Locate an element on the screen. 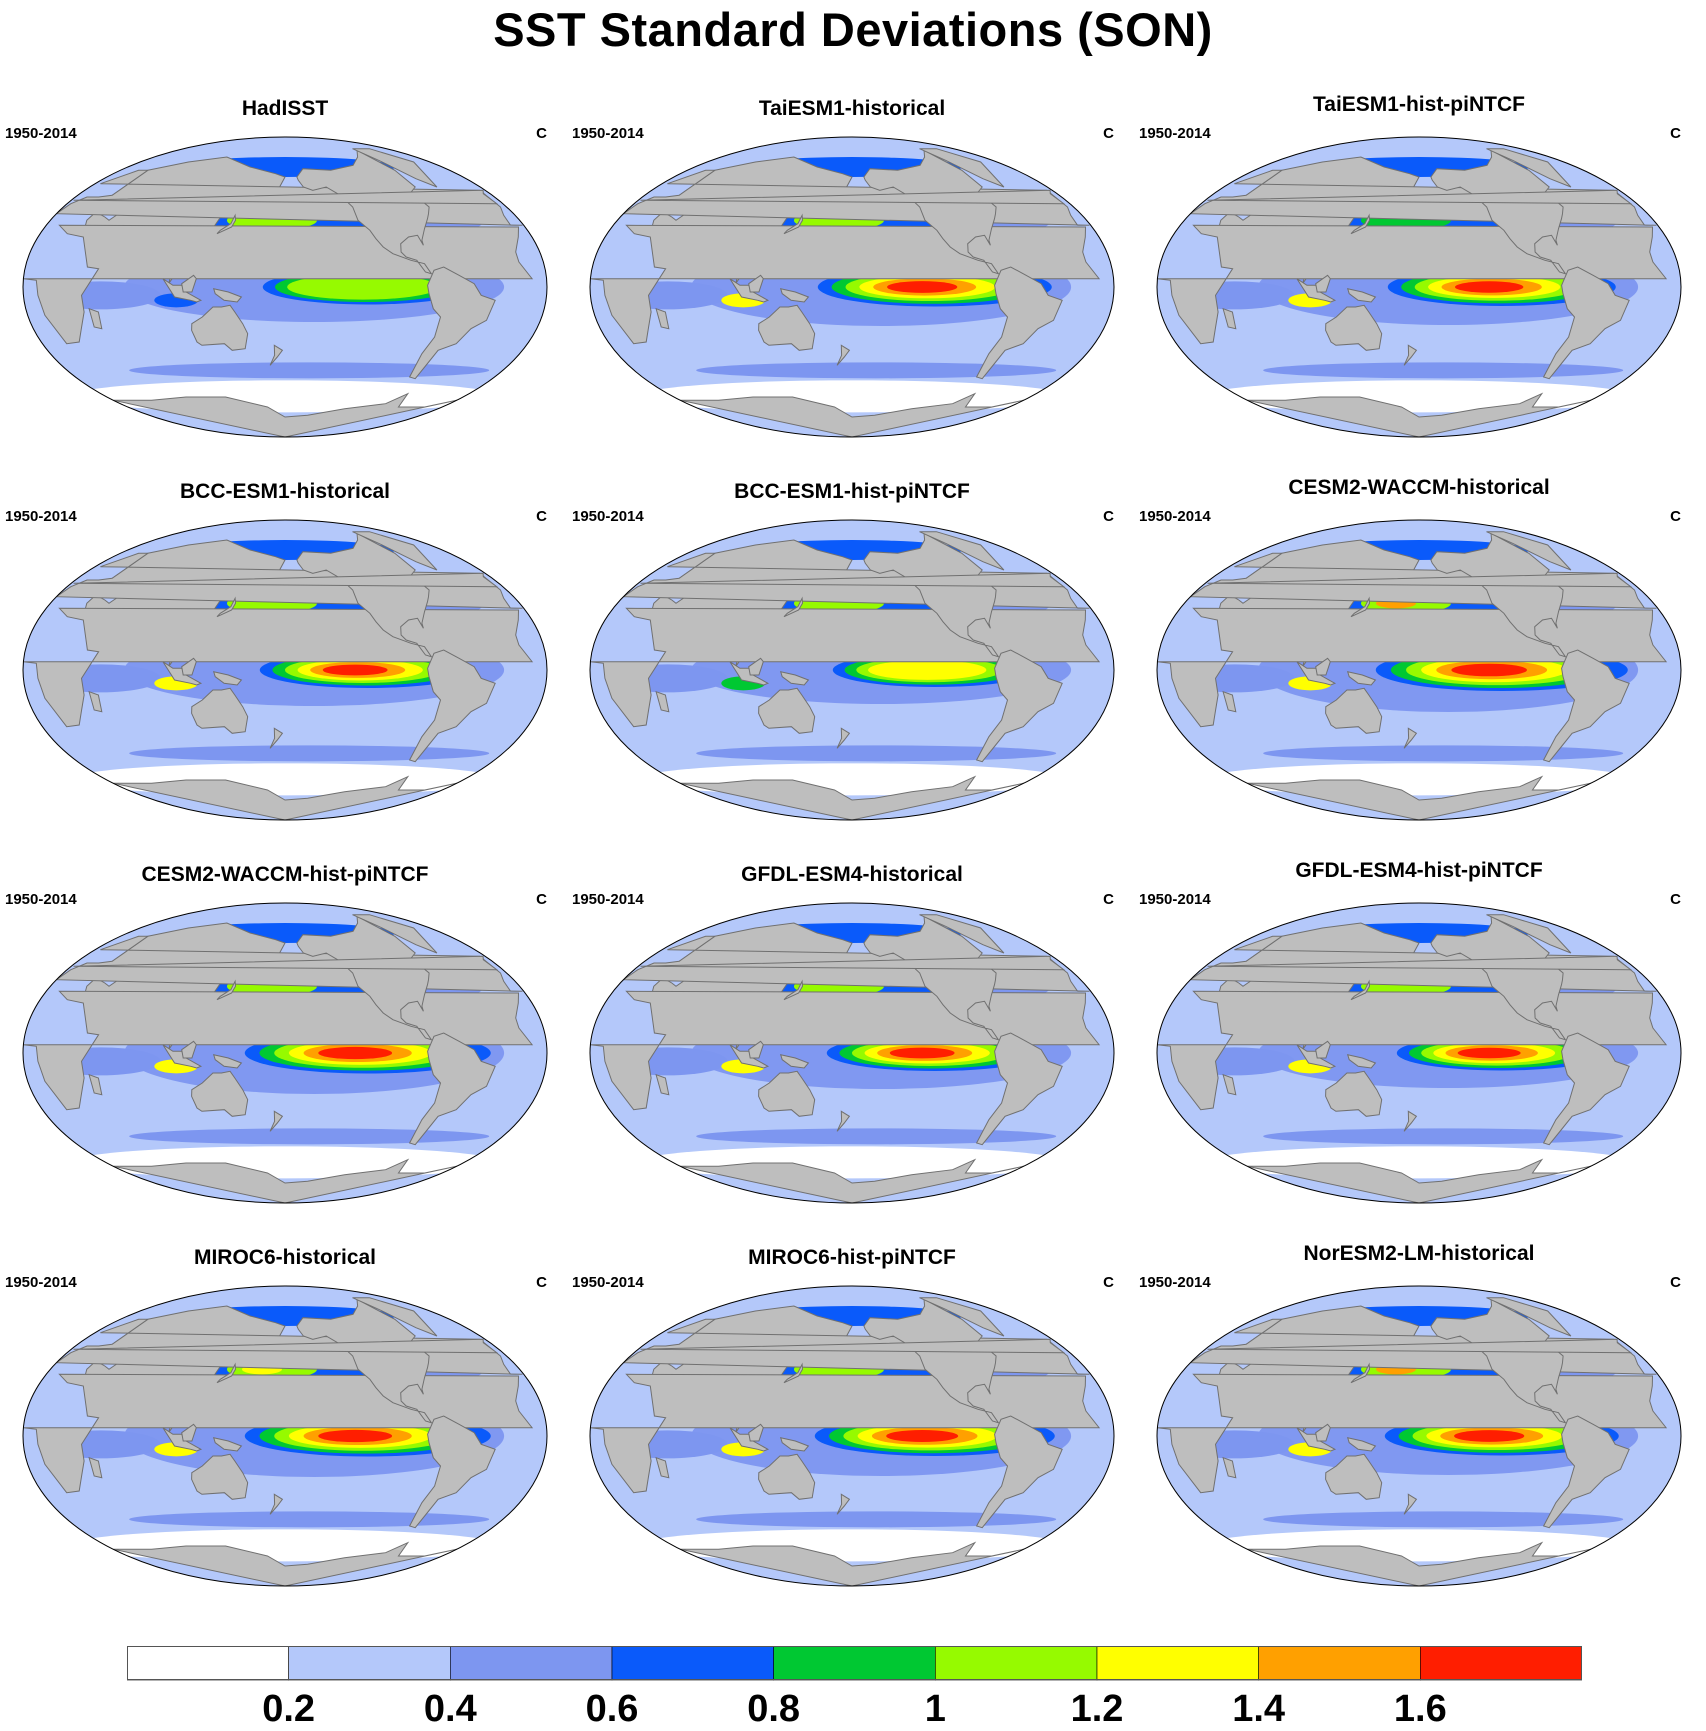 Image resolution: width=1706 pixels, height=1731 pixels. colorbar-tick-label: 1.6 is located at coordinates (1420, 1709).